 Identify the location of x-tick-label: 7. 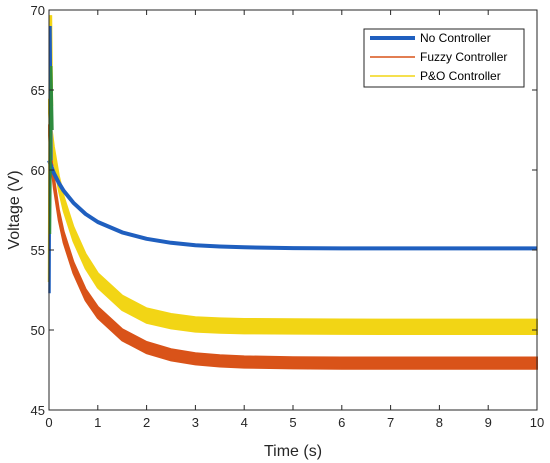
(390, 422).